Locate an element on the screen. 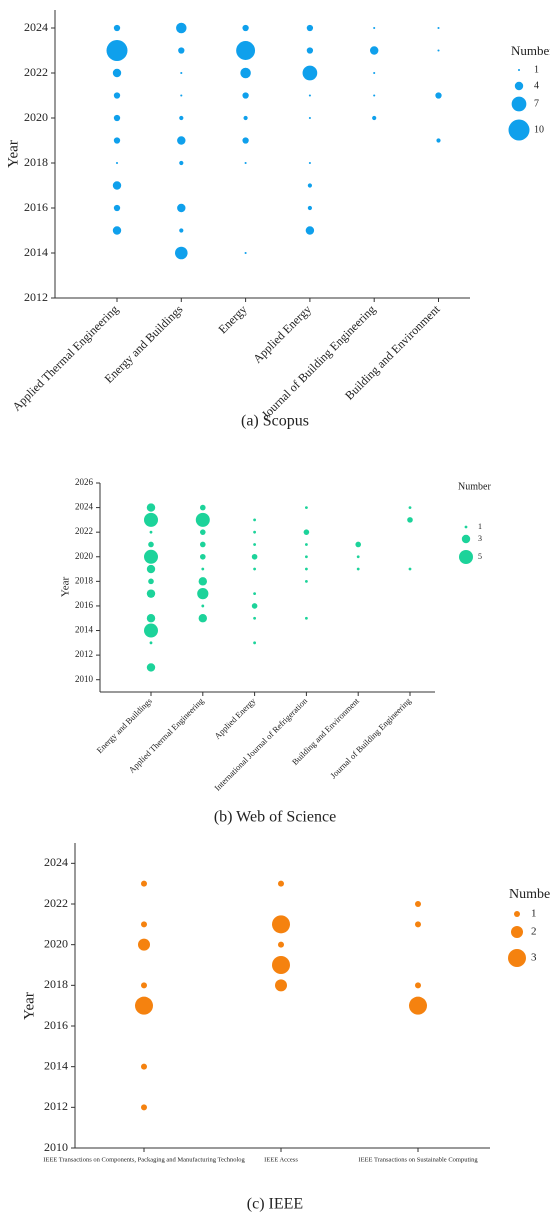 This screenshot has width=550, height=1218. x-tick-label: Applied Thermal Engineering is located at coordinates (66, 358).